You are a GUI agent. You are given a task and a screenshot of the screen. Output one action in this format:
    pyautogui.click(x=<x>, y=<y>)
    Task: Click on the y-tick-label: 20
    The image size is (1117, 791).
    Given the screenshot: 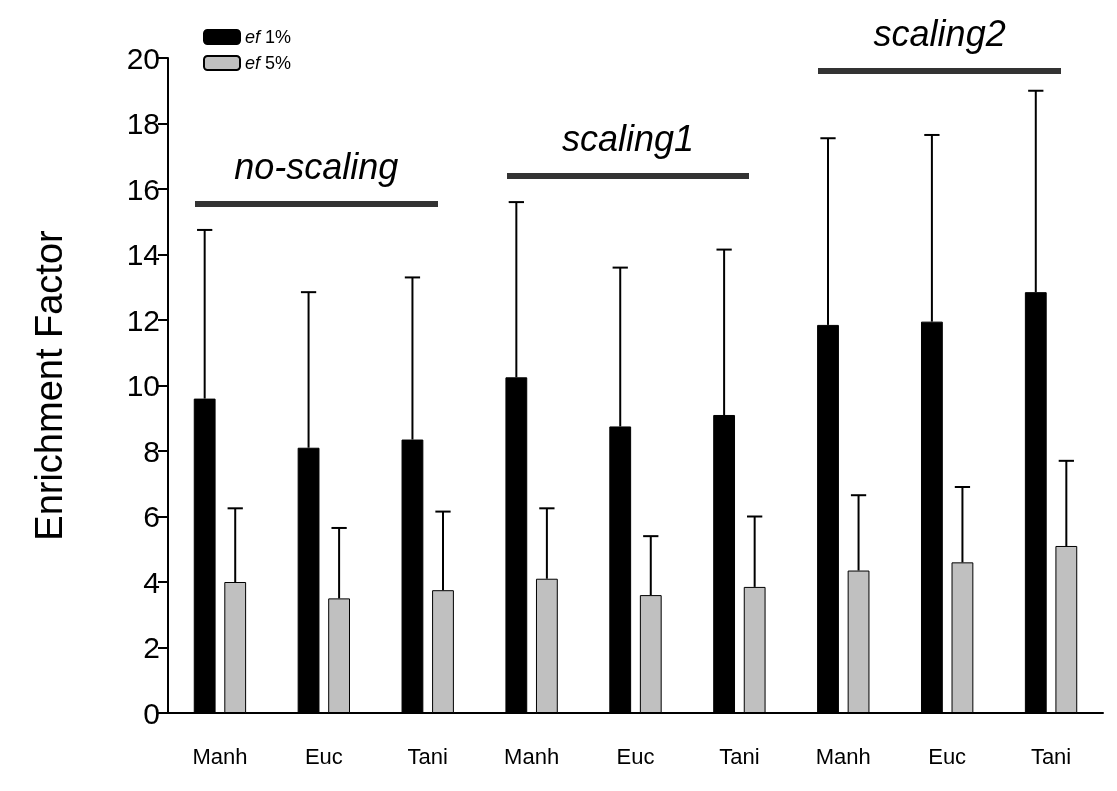 What is the action you would take?
    pyautogui.click(x=143, y=58)
    